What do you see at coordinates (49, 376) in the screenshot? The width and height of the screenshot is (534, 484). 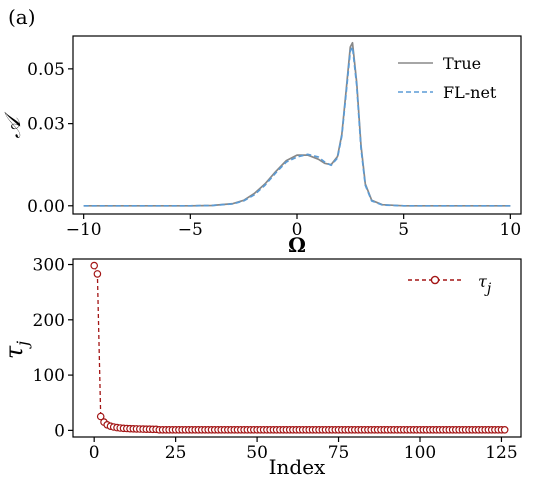 I see `bottom-y-tick-label: 100` at bounding box center [49, 376].